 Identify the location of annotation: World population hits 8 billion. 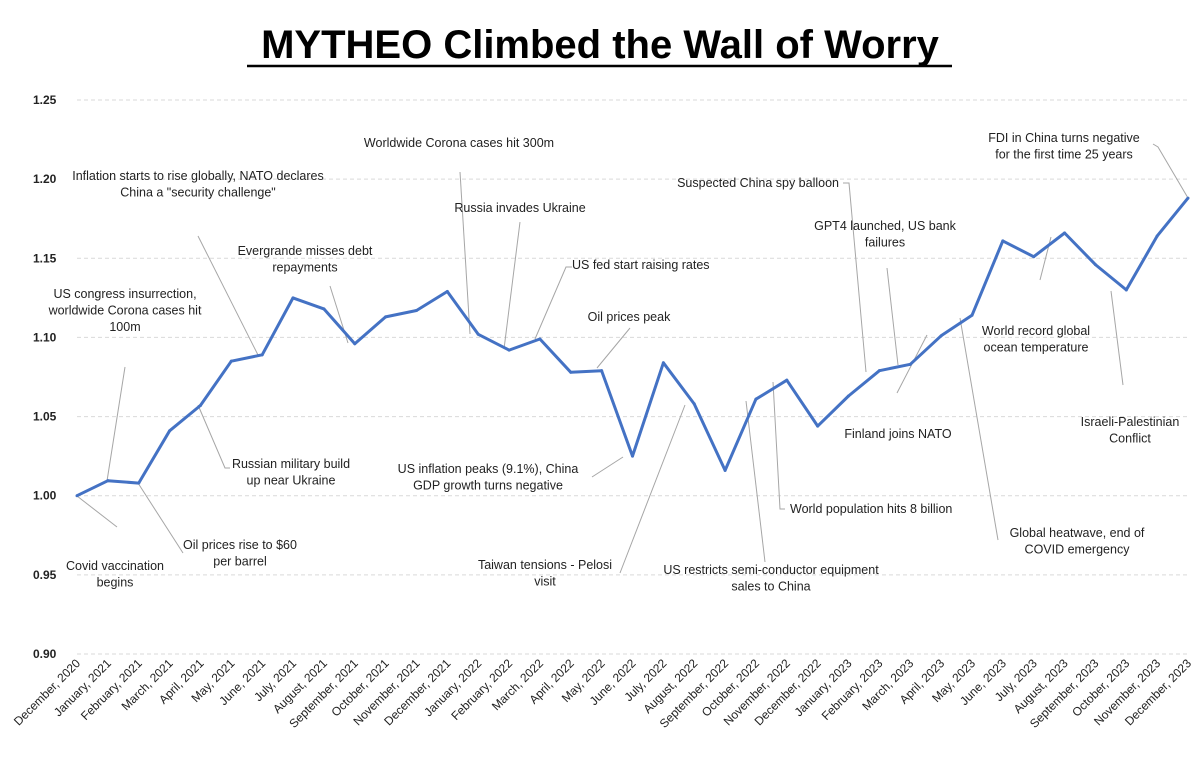
(871, 509).